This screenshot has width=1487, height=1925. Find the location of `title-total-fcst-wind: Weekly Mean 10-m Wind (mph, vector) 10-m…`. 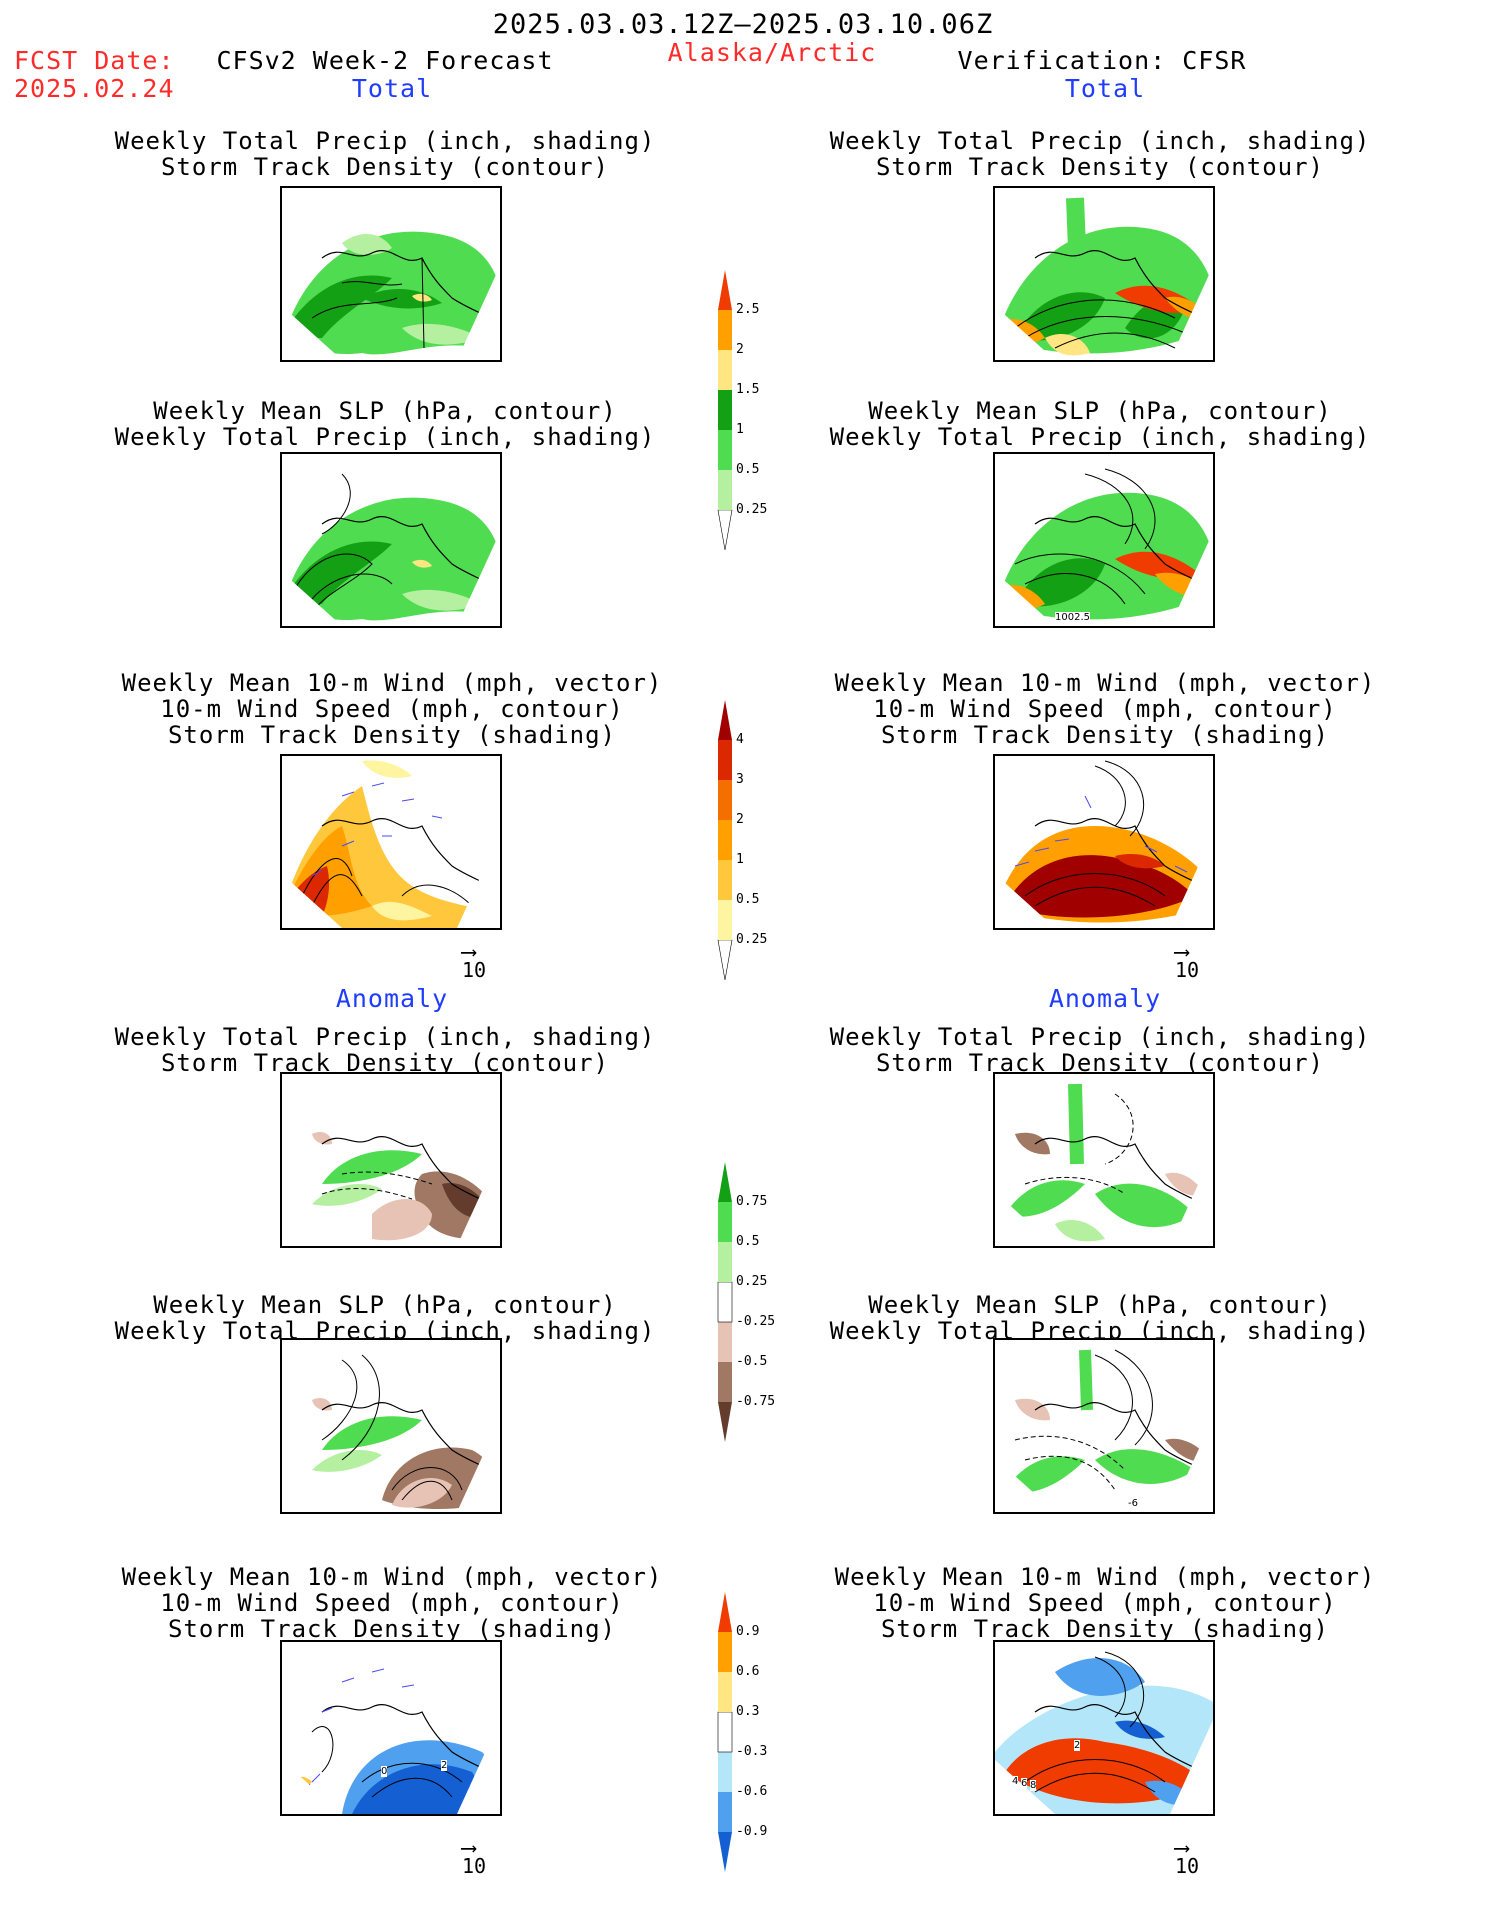

title-total-fcst-wind: Weekly Mean 10-m Wind (mph, vector) 10-m… is located at coordinates (392, 709).